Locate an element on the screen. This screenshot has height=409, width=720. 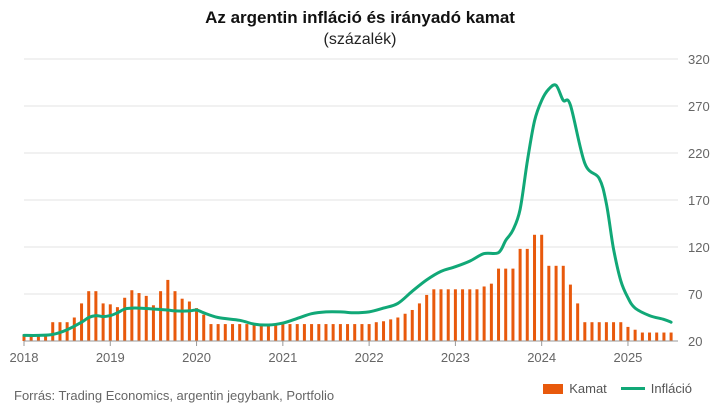
legend-kamat-swatch is located at coordinates (553, 388).